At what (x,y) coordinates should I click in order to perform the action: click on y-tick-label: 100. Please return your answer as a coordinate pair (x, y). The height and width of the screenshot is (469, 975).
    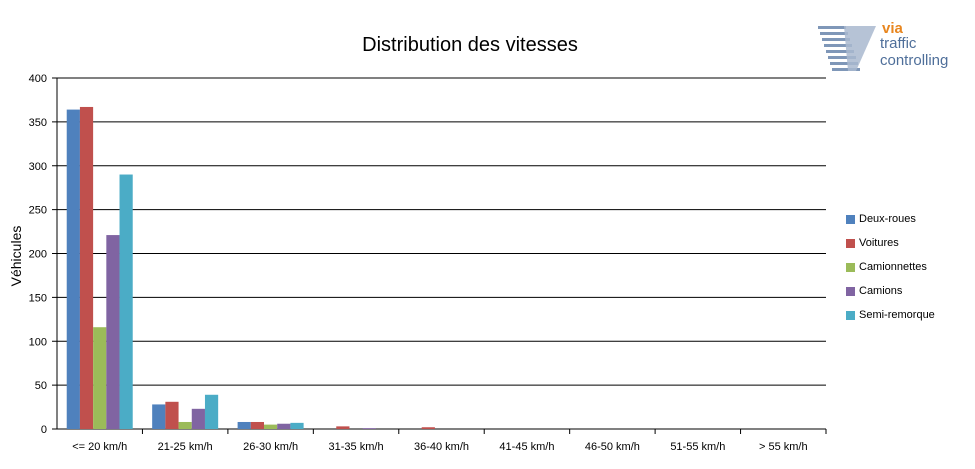
    Looking at the image, I should click on (38, 342).